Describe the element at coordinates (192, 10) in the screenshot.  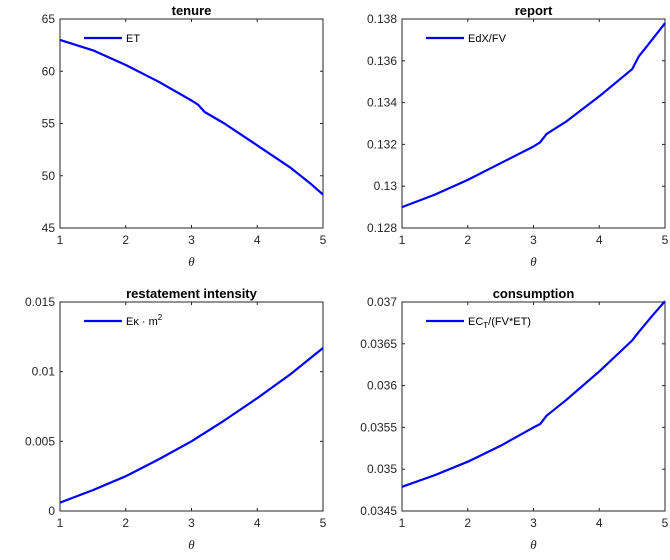
I see `chart-title: tenure` at that location.